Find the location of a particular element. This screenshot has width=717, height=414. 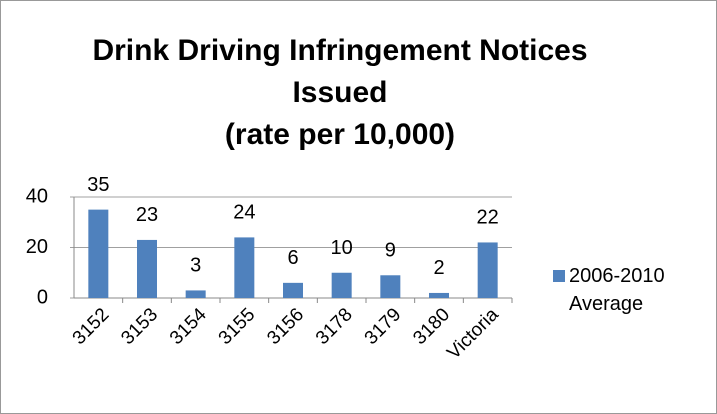

data-label: 24 is located at coordinates (244, 213).